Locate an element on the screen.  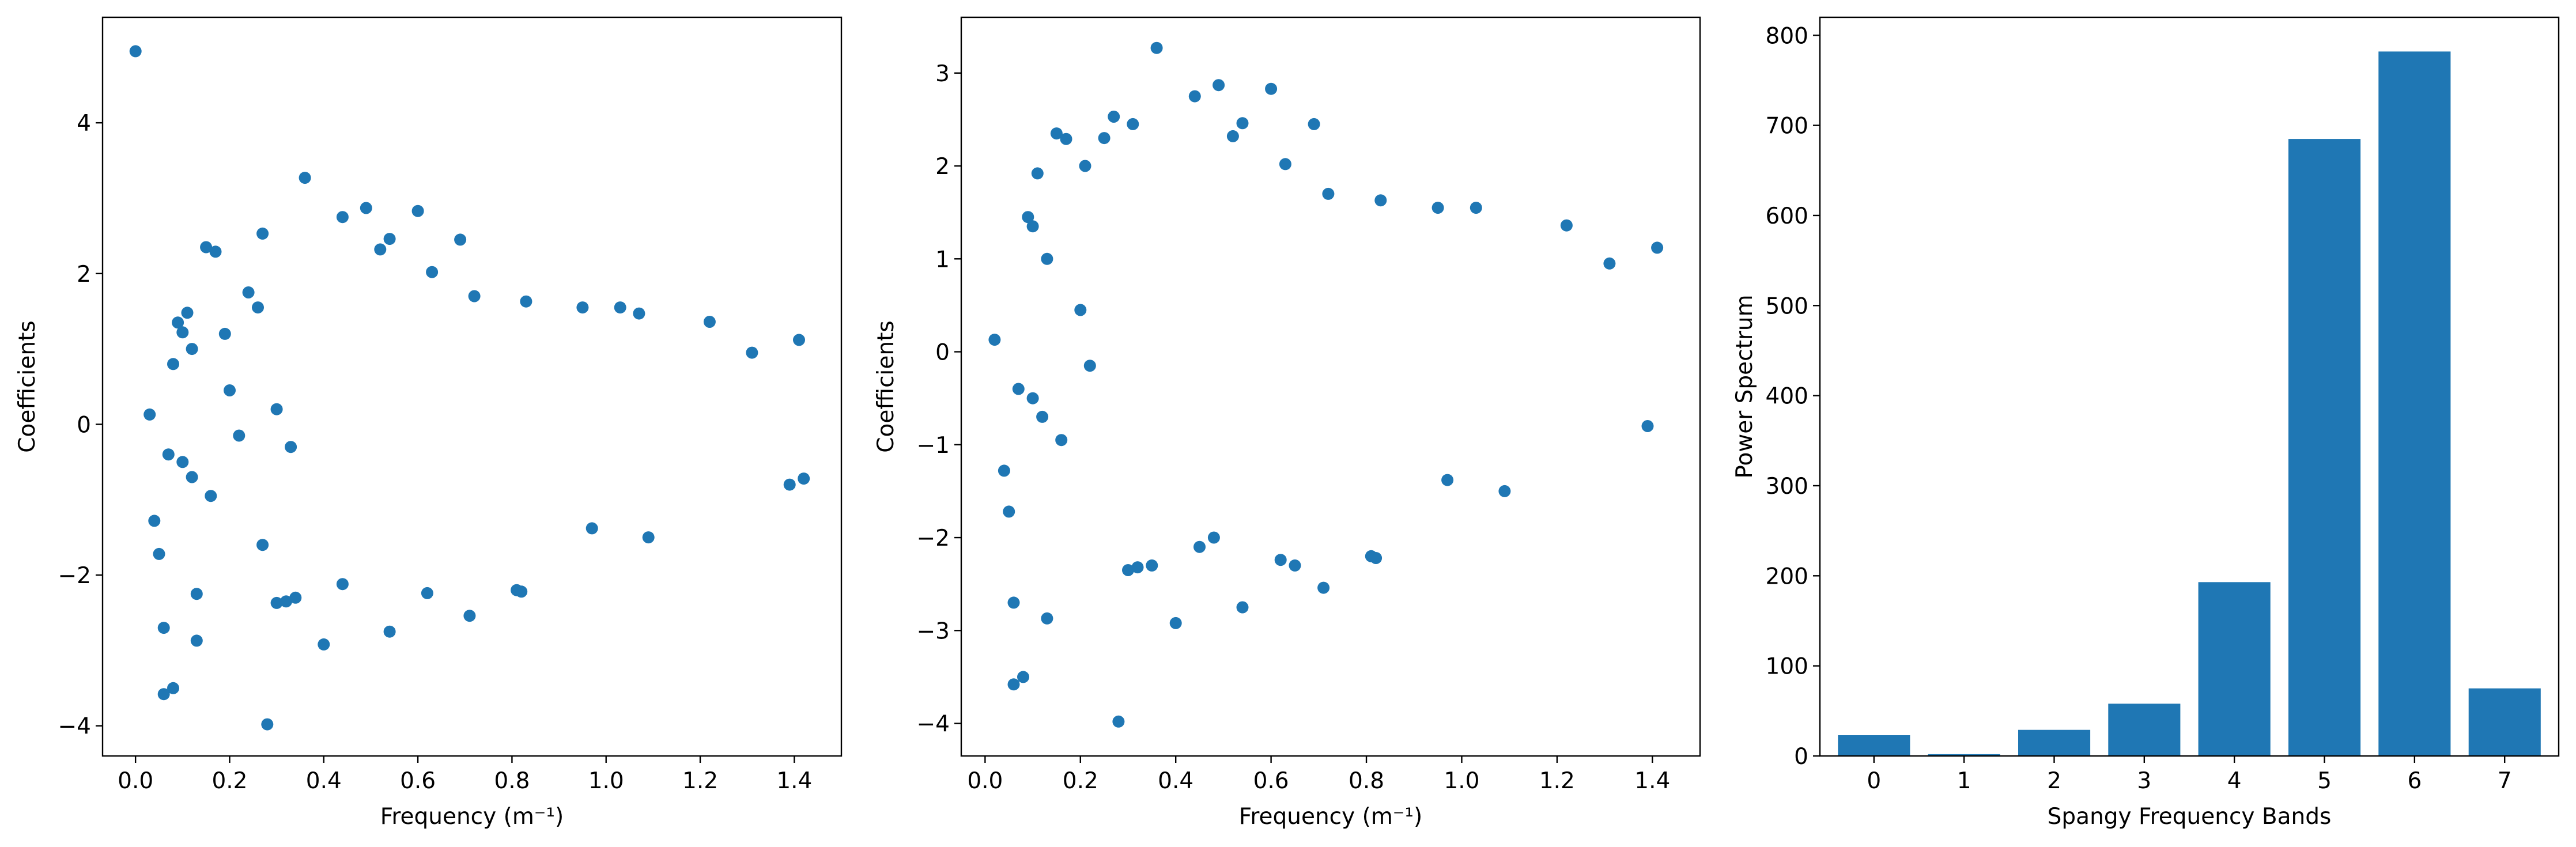
x-tick-label: 1.4 is located at coordinates (794, 781).